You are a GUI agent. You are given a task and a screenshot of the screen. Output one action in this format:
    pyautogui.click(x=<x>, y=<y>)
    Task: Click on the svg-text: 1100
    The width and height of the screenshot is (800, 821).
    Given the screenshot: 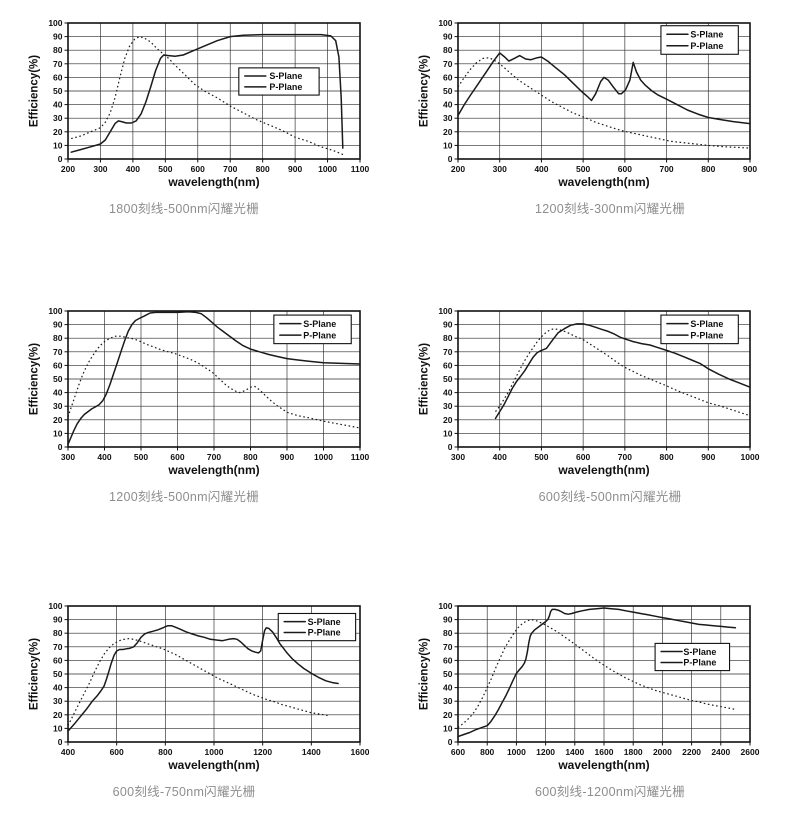 What is the action you would take?
    pyautogui.click(x=360, y=169)
    